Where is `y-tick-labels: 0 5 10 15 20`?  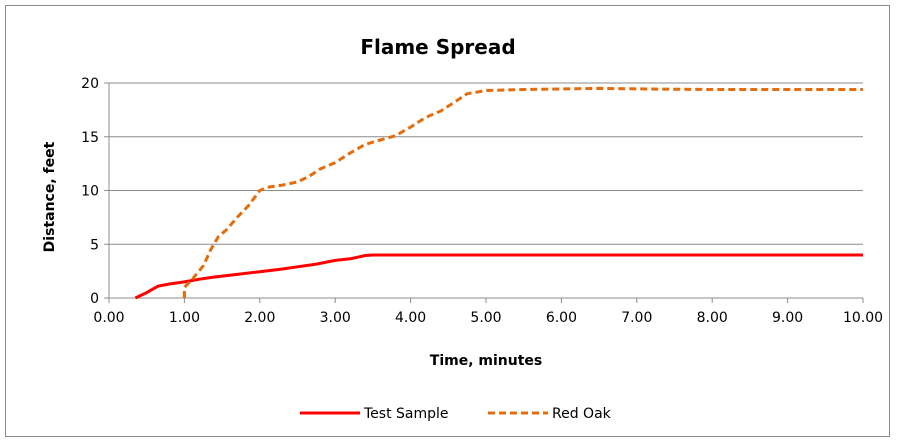
y-tick-labels: 0 5 10 15 20 is located at coordinates (90, 191).